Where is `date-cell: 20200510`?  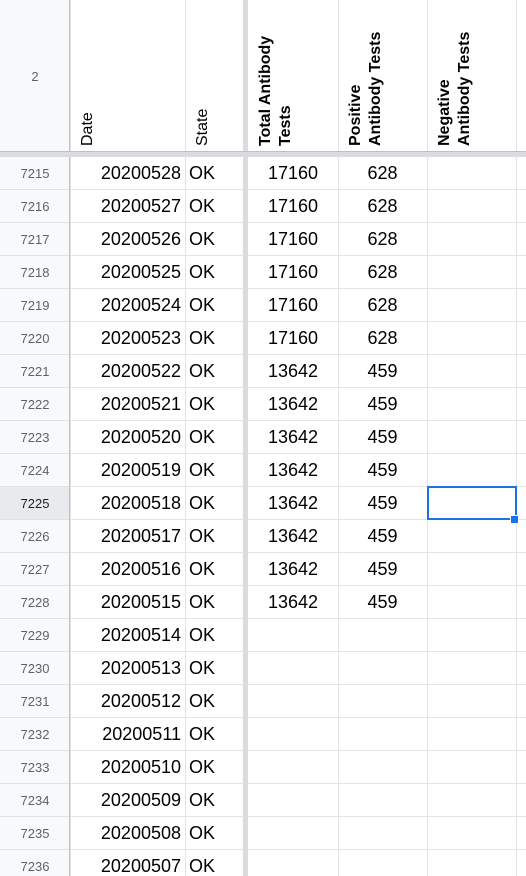 date-cell: 20200510 is located at coordinates (140, 767).